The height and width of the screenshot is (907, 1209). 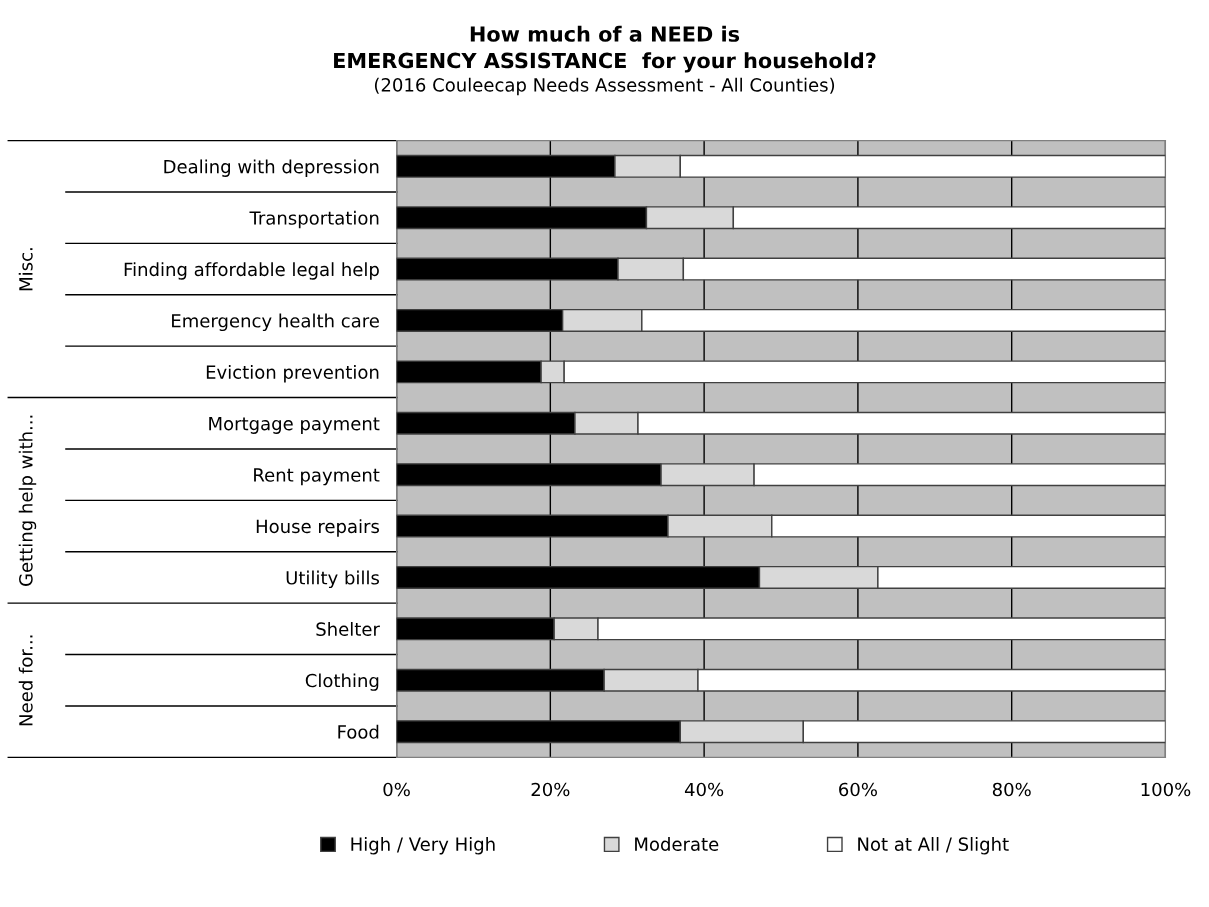 What do you see at coordinates (677, 844) in the screenshot?
I see `legend-label: Moderate` at bounding box center [677, 844].